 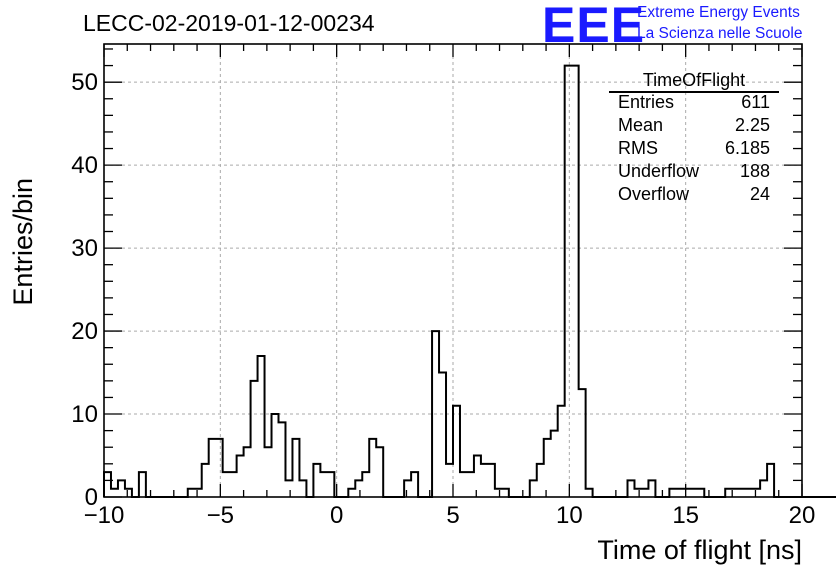 What do you see at coordinates (694, 125) in the screenshot?
I see `stats-row-mean: Mean 2.25` at bounding box center [694, 125].